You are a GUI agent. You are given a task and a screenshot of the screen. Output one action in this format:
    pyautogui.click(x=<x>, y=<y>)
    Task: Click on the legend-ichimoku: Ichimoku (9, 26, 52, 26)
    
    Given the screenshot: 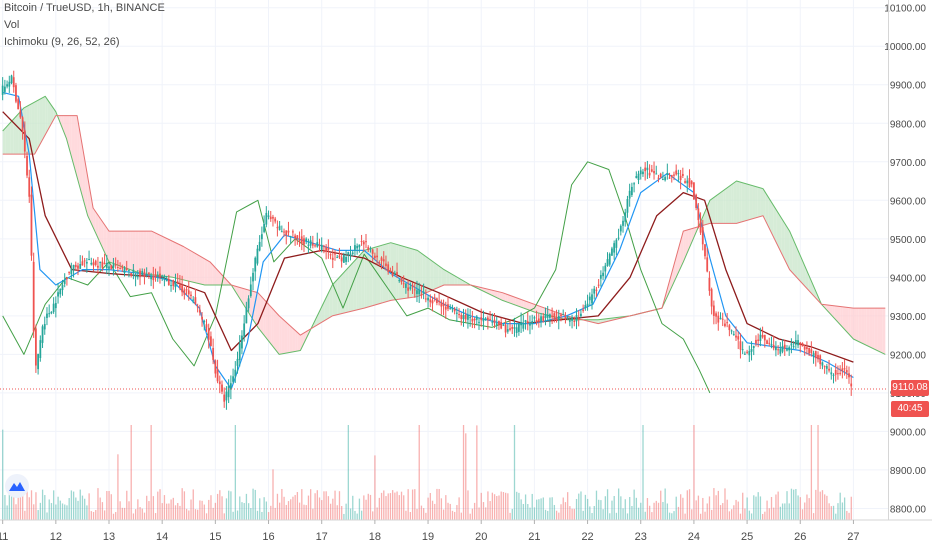 What is the action you would take?
    pyautogui.click(x=62, y=42)
    